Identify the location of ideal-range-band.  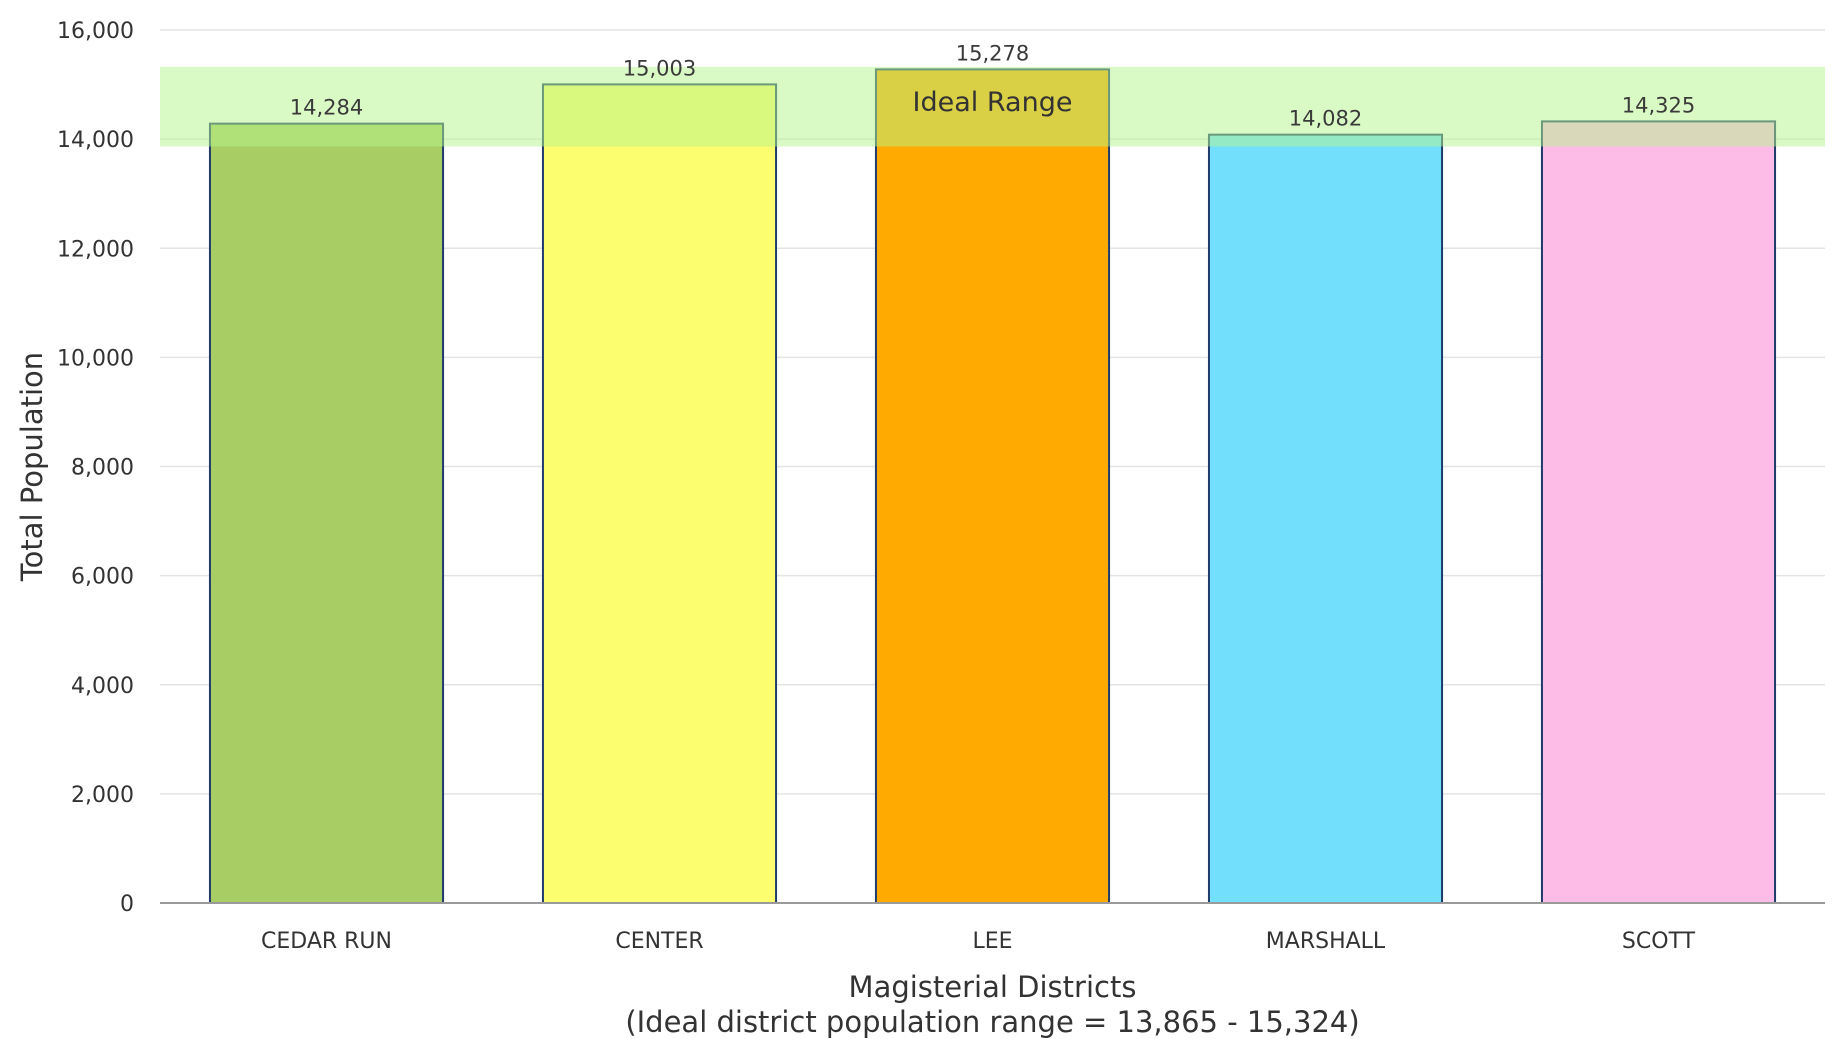
(992, 106).